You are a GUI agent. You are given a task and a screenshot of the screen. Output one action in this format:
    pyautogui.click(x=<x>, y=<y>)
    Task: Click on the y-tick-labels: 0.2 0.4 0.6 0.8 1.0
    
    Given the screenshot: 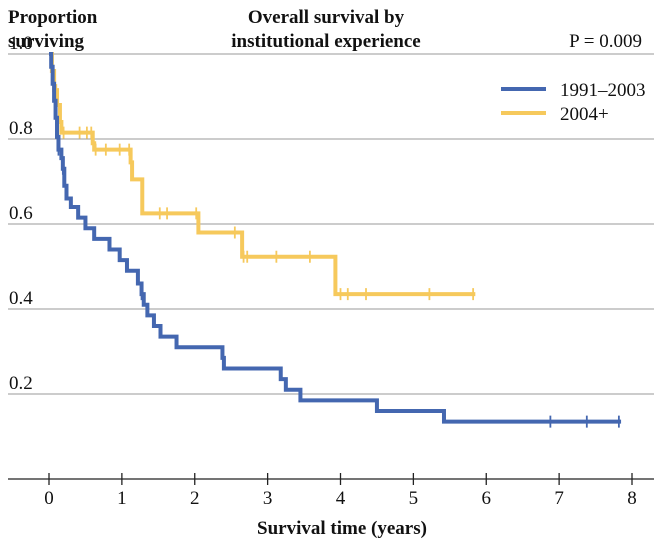 What is the action you would take?
    pyautogui.click(x=21, y=213)
    